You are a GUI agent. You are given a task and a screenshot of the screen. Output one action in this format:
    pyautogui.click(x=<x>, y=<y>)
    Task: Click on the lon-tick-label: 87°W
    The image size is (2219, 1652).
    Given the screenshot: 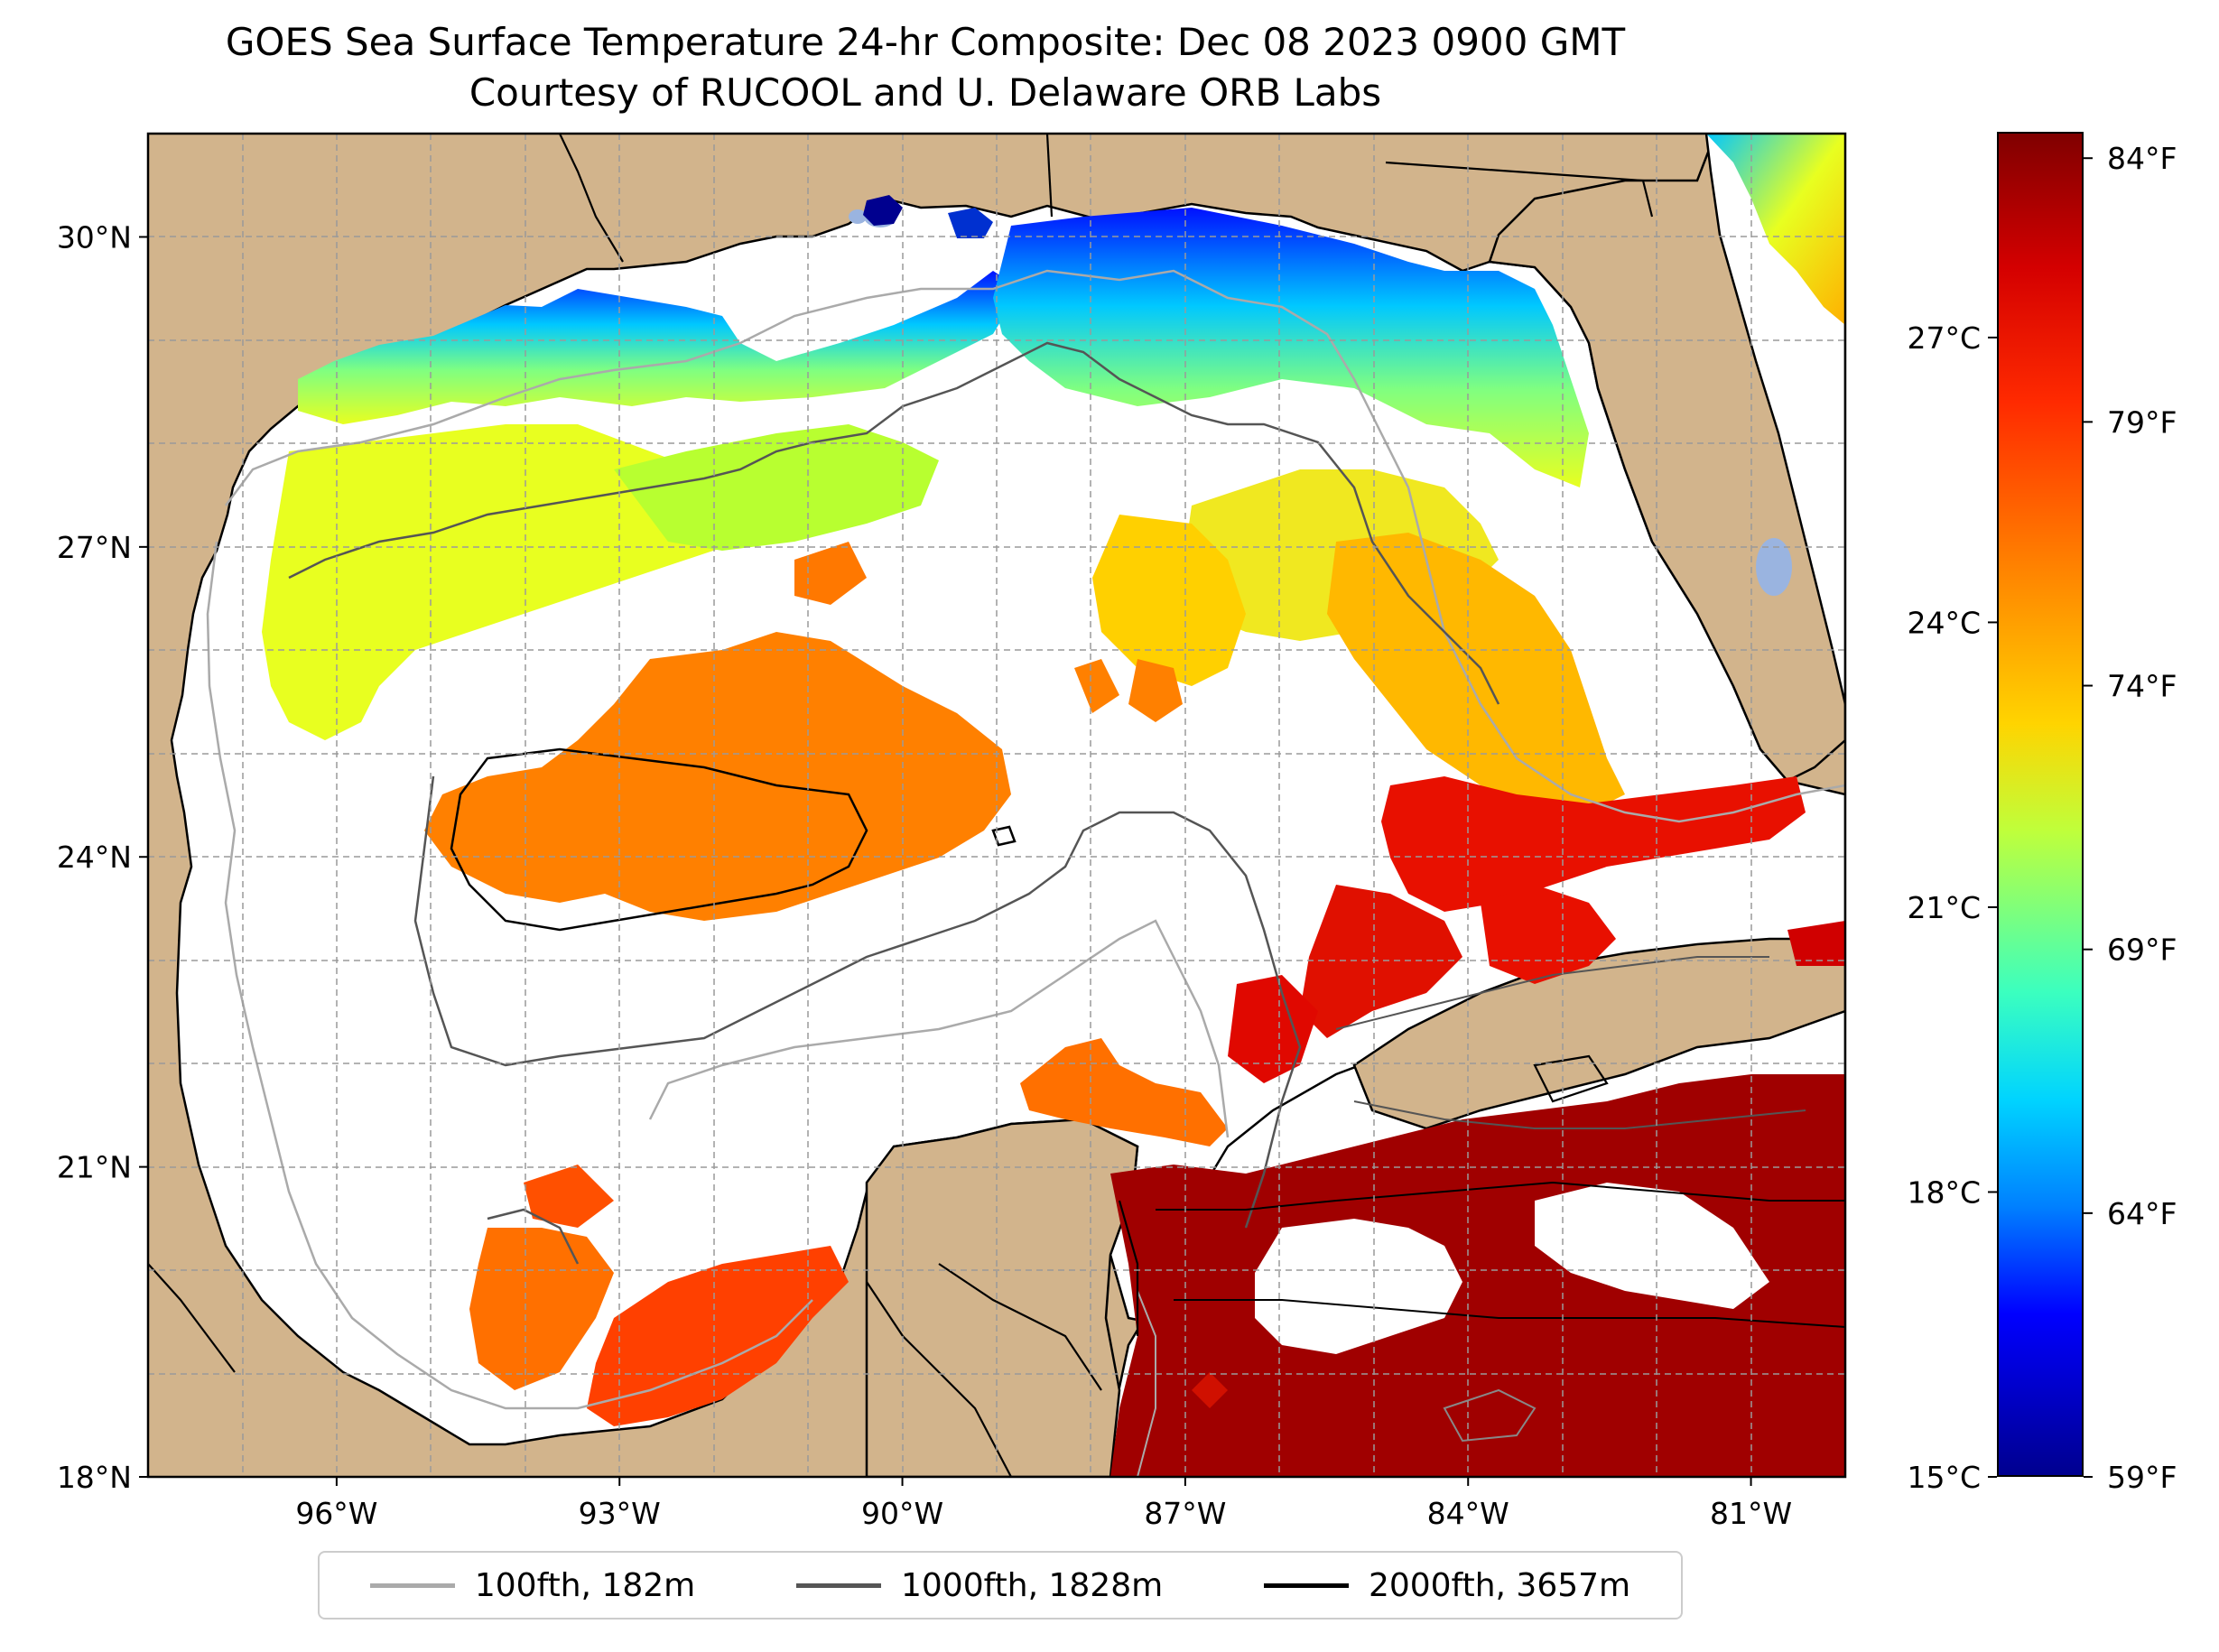 What is the action you would take?
    pyautogui.click(x=1185, y=1513)
    